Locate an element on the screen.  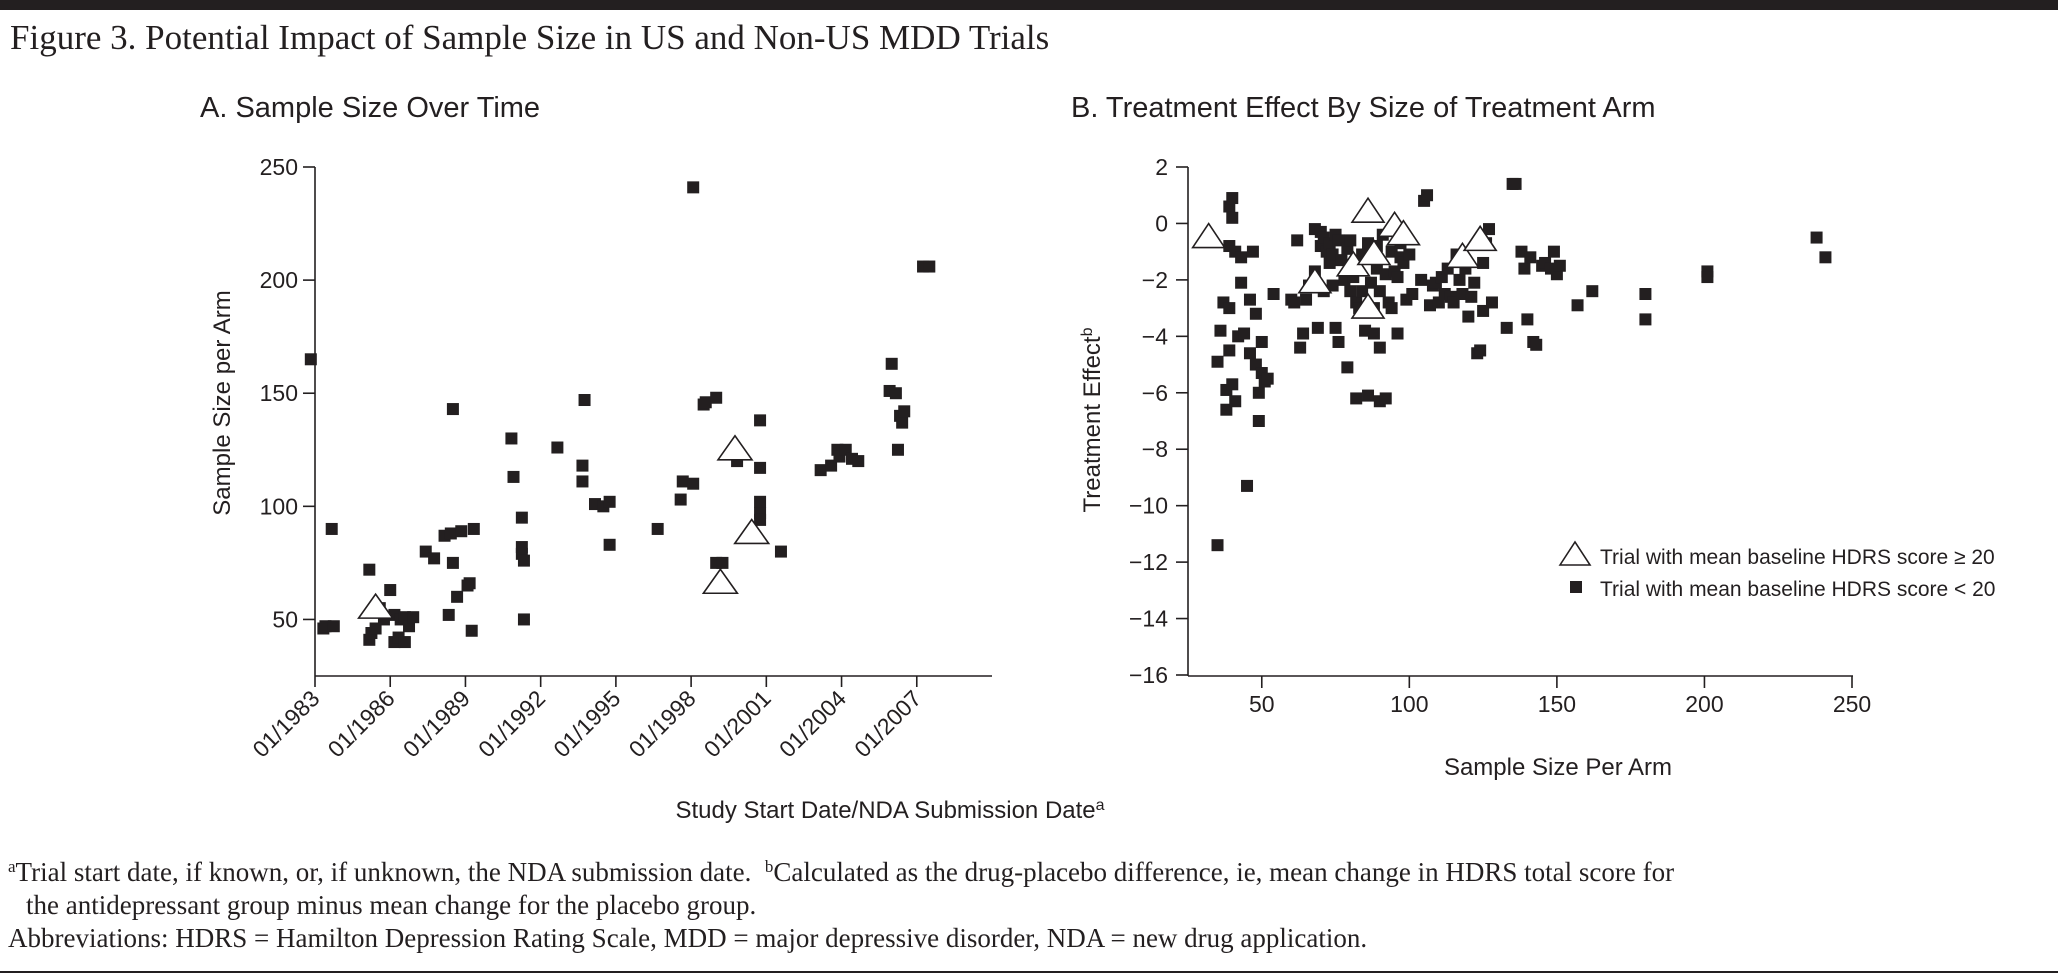
panel-a-x-tick-label: 01/1983 is located at coordinates (285, 723).